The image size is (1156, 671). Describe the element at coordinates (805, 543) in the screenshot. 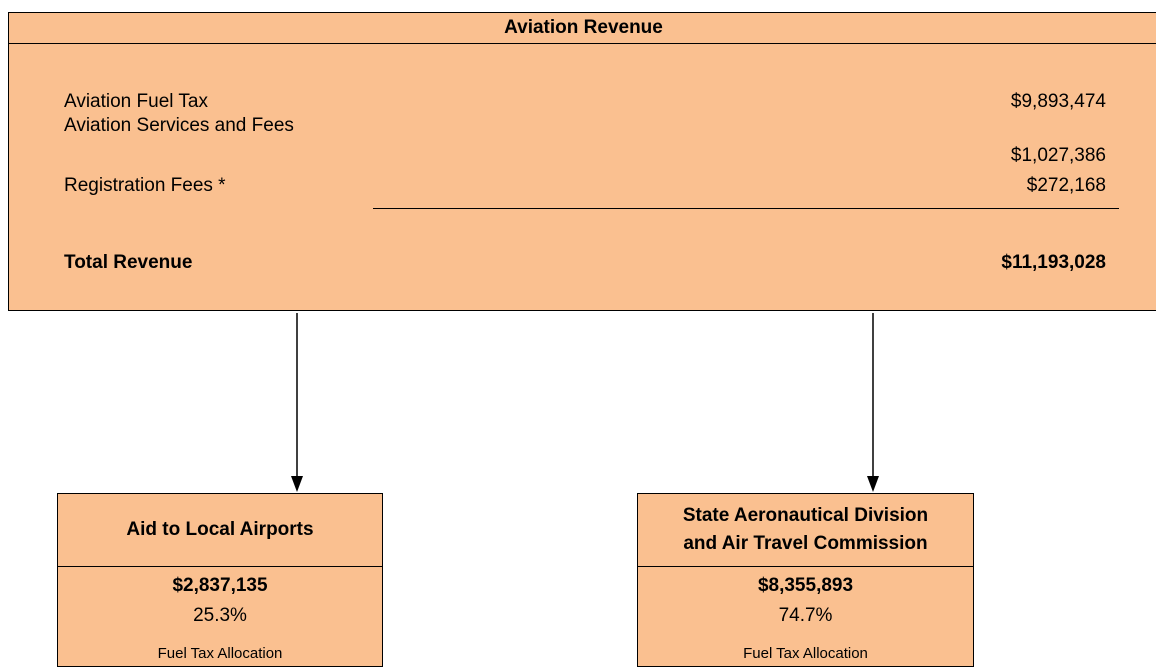

I see `allocation-title: and Air Travel Commission` at that location.